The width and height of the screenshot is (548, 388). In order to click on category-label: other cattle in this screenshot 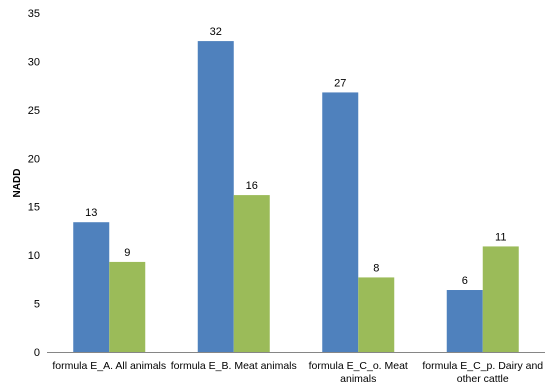, I will do `click(483, 379)`.